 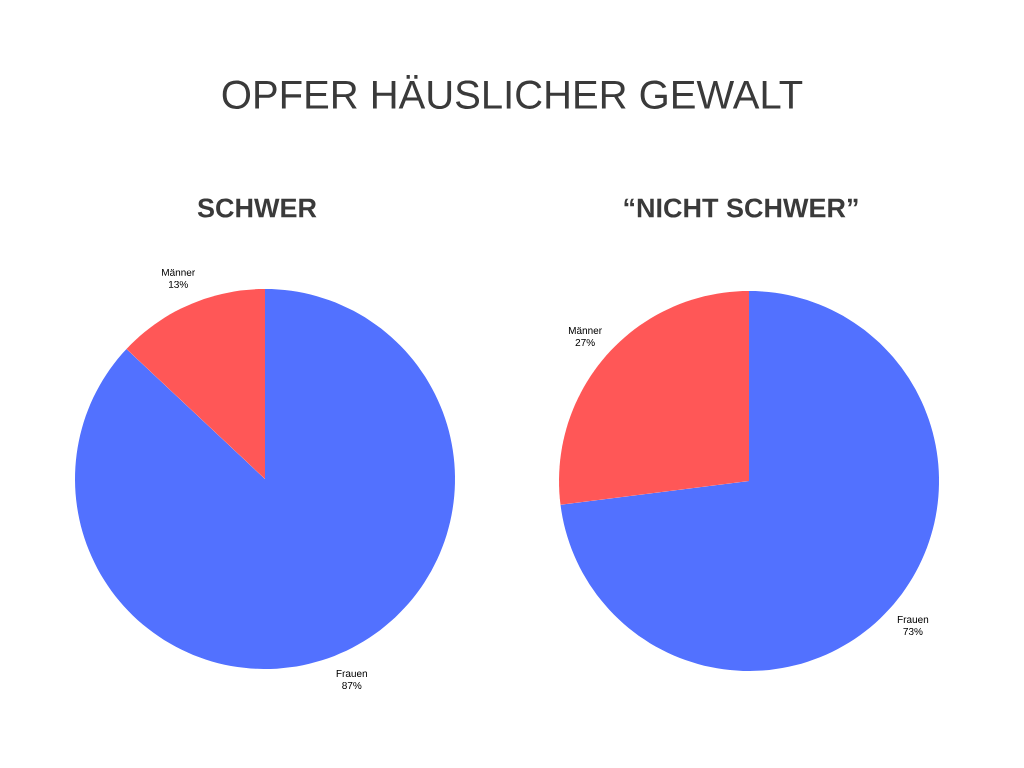 What do you see at coordinates (741, 208) in the screenshot?
I see `chart-subtitle: “NICHT SCHWER”` at bounding box center [741, 208].